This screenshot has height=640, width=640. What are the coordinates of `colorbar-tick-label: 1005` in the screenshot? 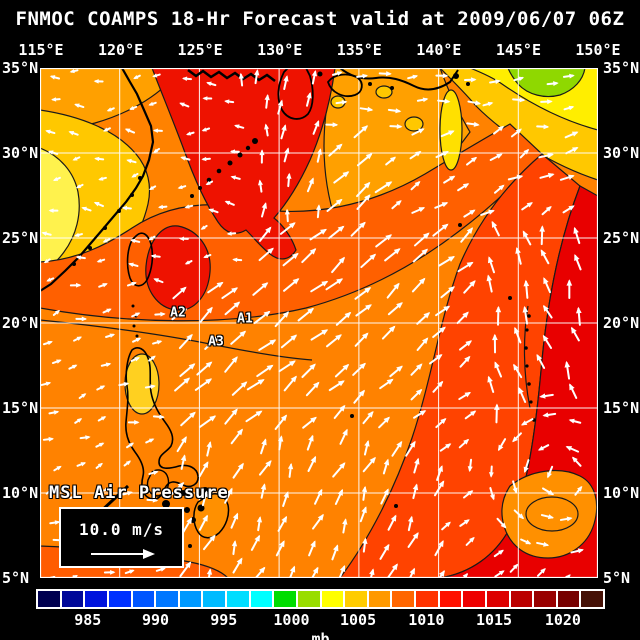 It's located at (358, 620).